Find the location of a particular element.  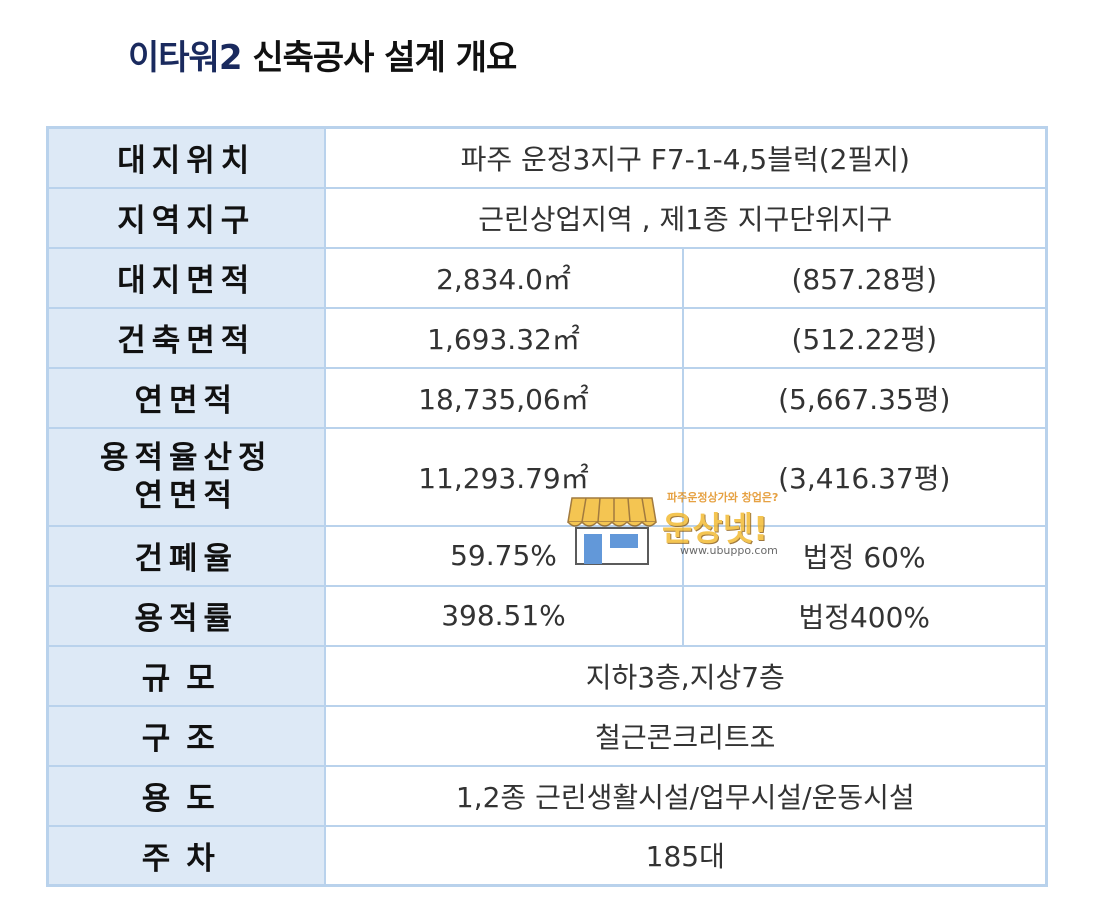

row-label-site-area: 대지면적 is located at coordinates (186, 277).